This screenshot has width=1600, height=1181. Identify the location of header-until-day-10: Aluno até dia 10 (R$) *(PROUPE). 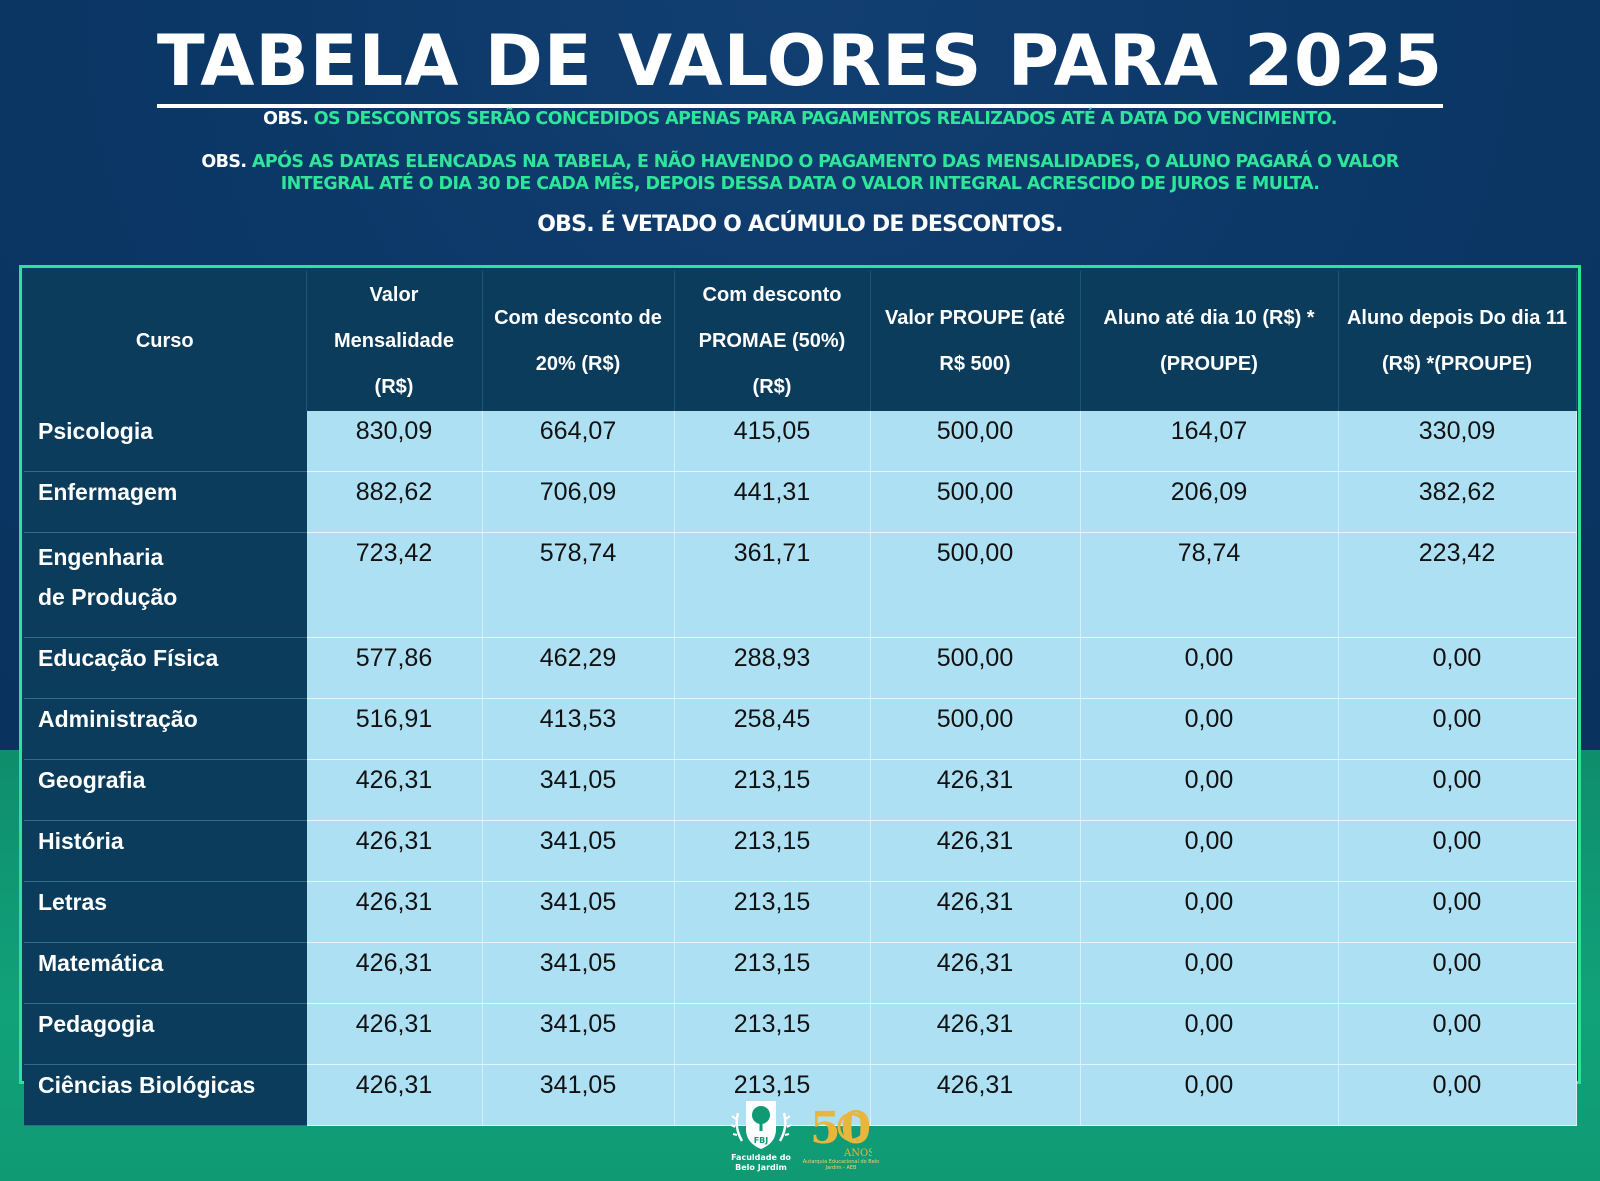
(1209, 341).